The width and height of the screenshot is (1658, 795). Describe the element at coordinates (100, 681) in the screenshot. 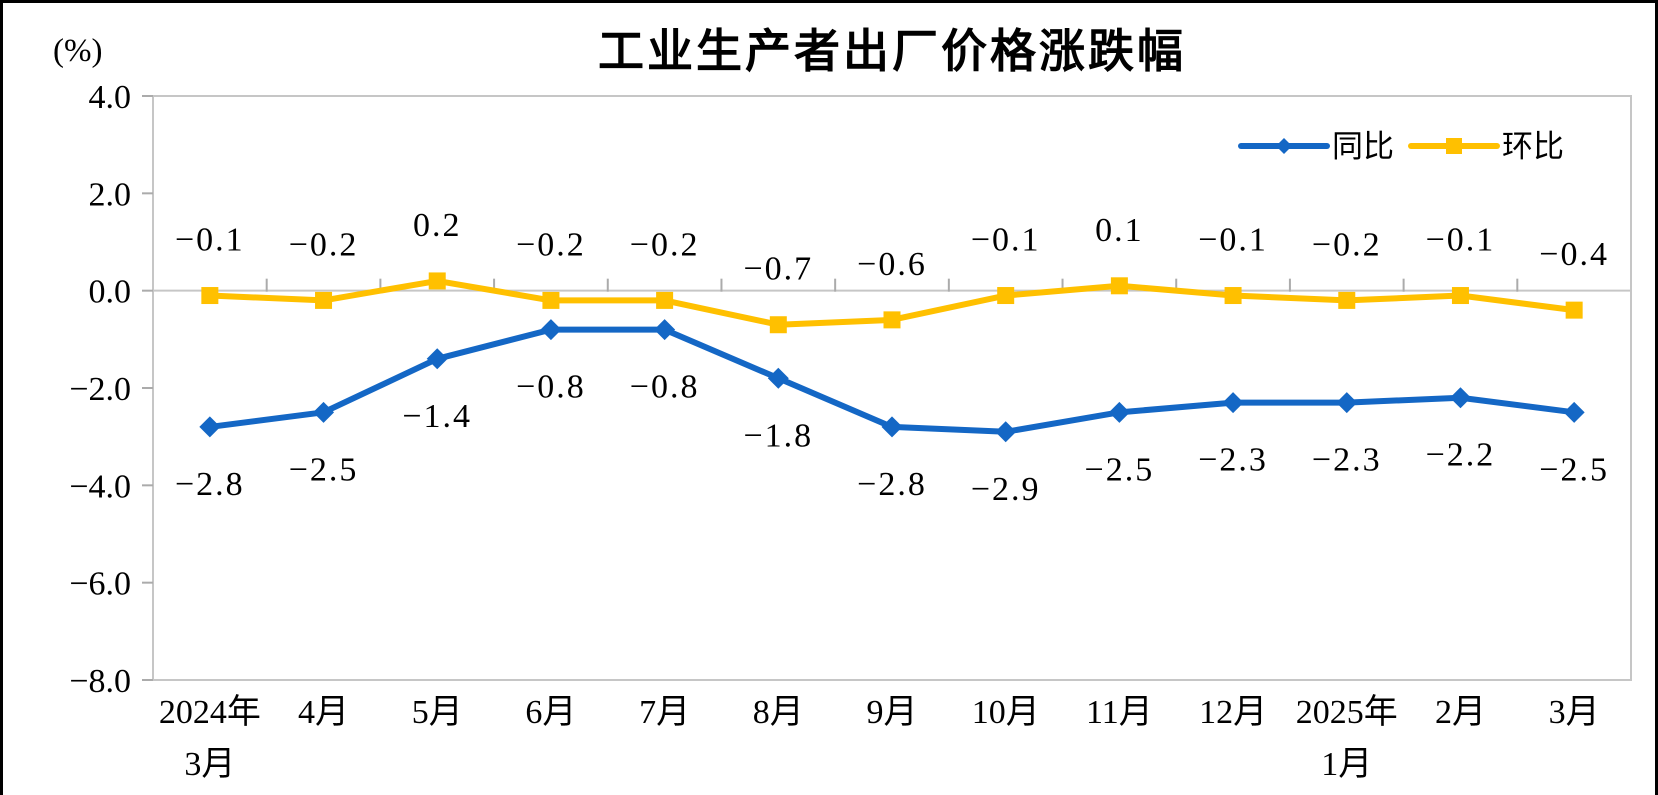

I see `y-tick-label: −8.0` at that location.